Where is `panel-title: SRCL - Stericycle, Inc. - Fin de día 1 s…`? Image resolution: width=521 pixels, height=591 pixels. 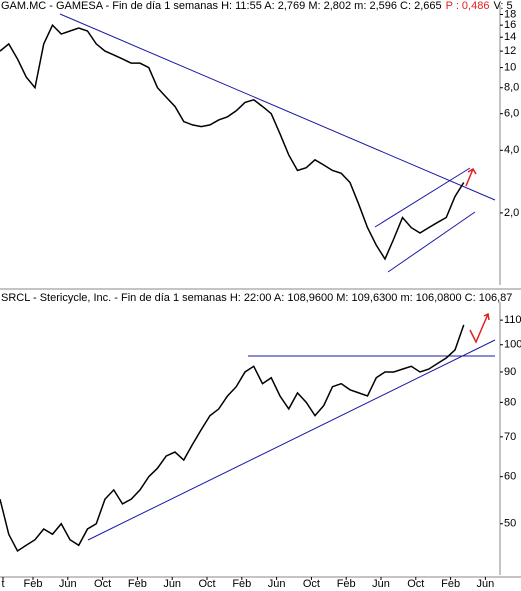
panel-title: SRCL - Stericycle, Inc. - Fin de día 1 s… is located at coordinates (256, 298).